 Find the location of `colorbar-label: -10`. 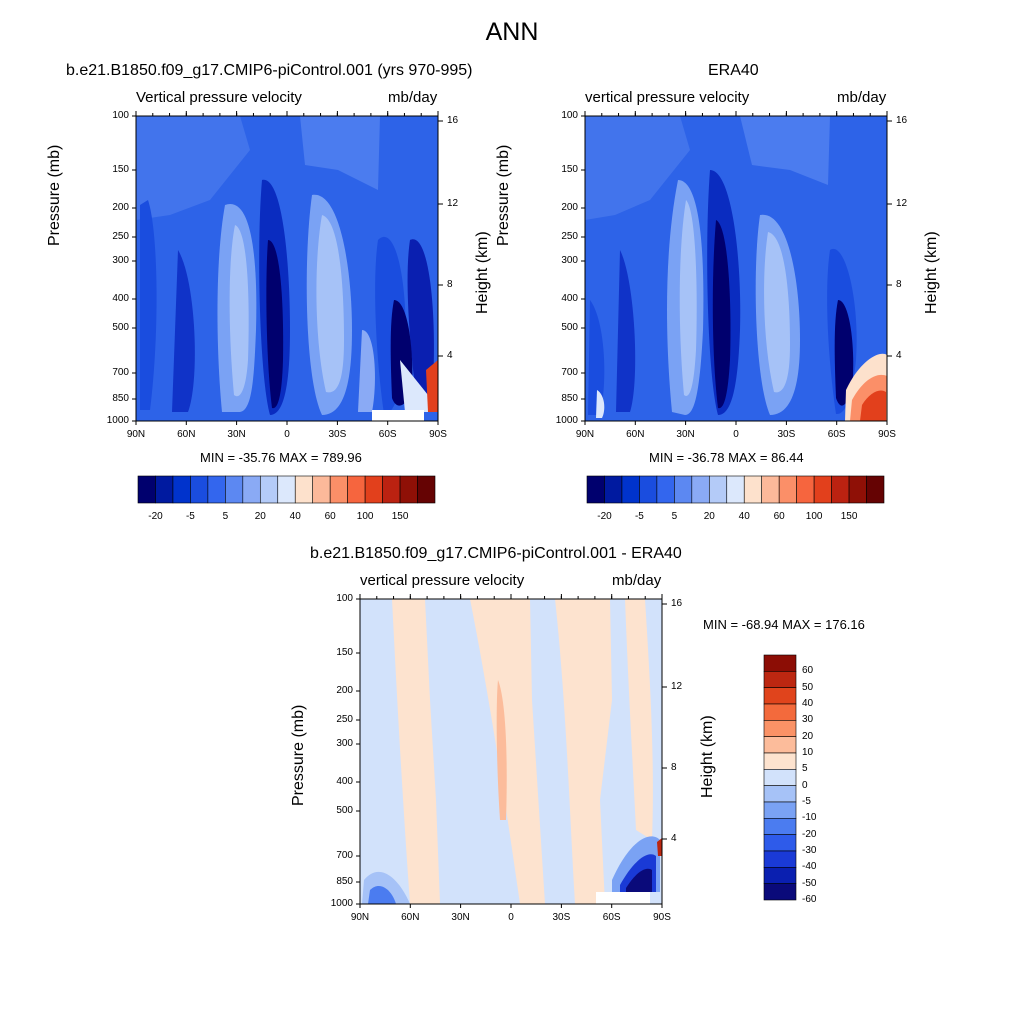

colorbar-label: -10 is located at coordinates (809, 818).